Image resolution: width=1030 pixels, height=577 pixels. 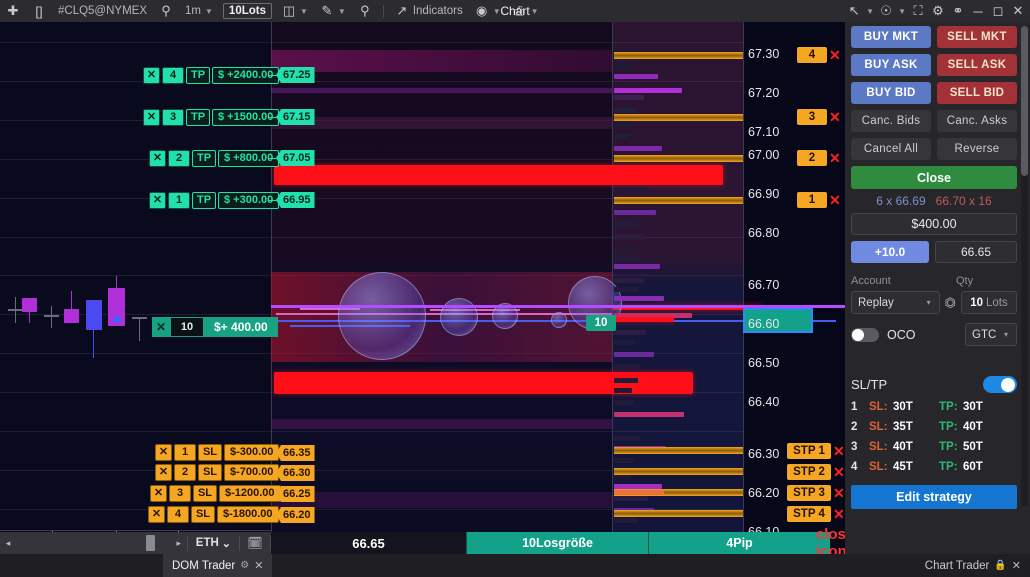 What do you see at coordinates (809, 514) in the screenshot?
I see `dom-stop-tag: STP 4` at bounding box center [809, 514].